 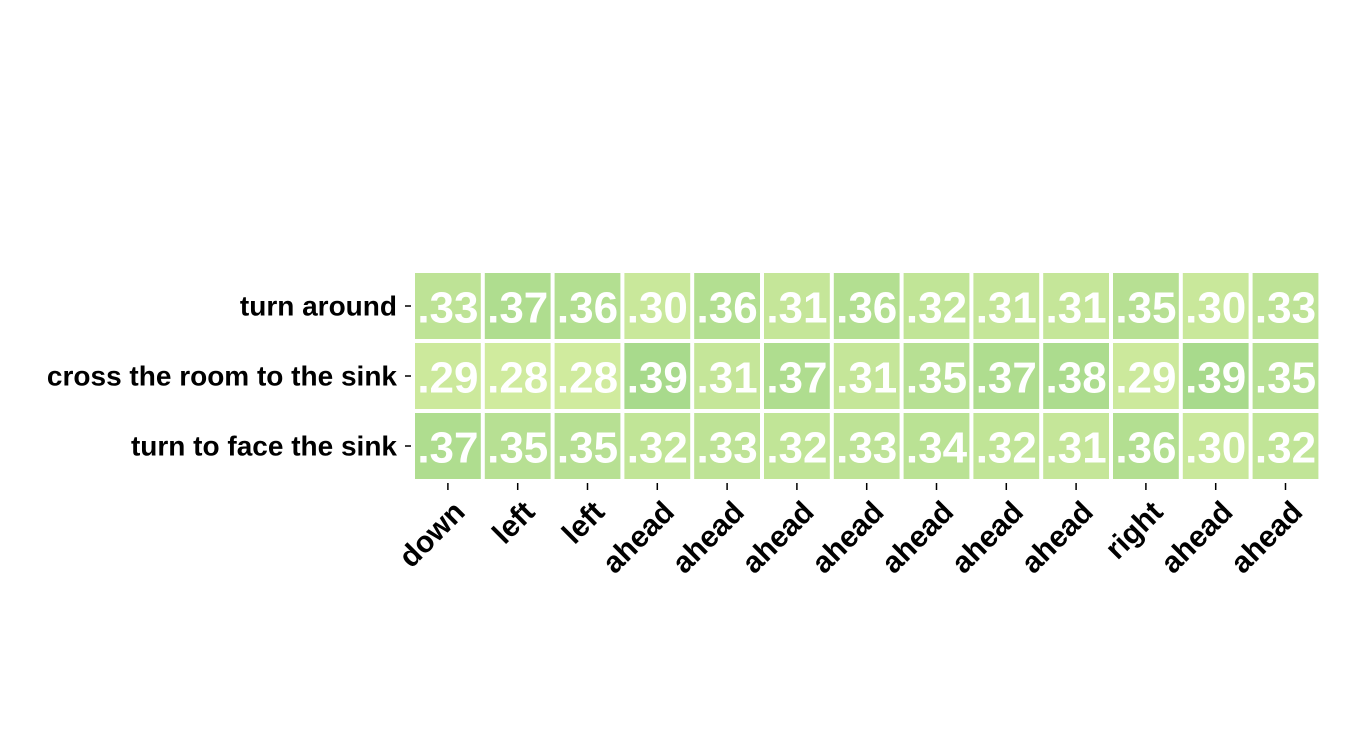 I want to click on row-label: cross the room to the sink, so click(x=222, y=376).